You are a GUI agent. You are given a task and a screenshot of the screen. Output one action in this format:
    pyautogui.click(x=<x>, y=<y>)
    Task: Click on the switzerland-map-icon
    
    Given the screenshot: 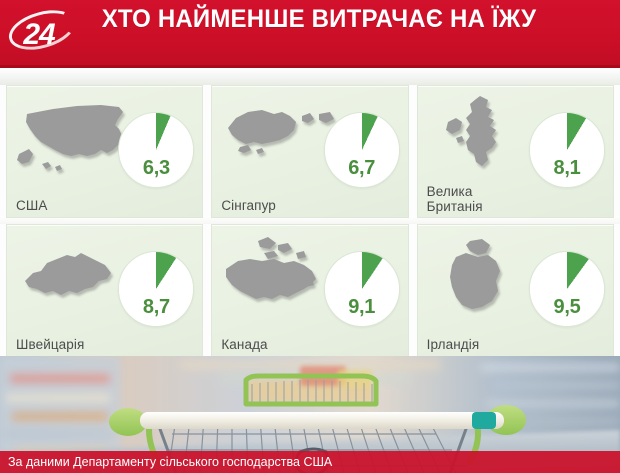 What is the action you would take?
    pyautogui.click(x=75, y=275)
    